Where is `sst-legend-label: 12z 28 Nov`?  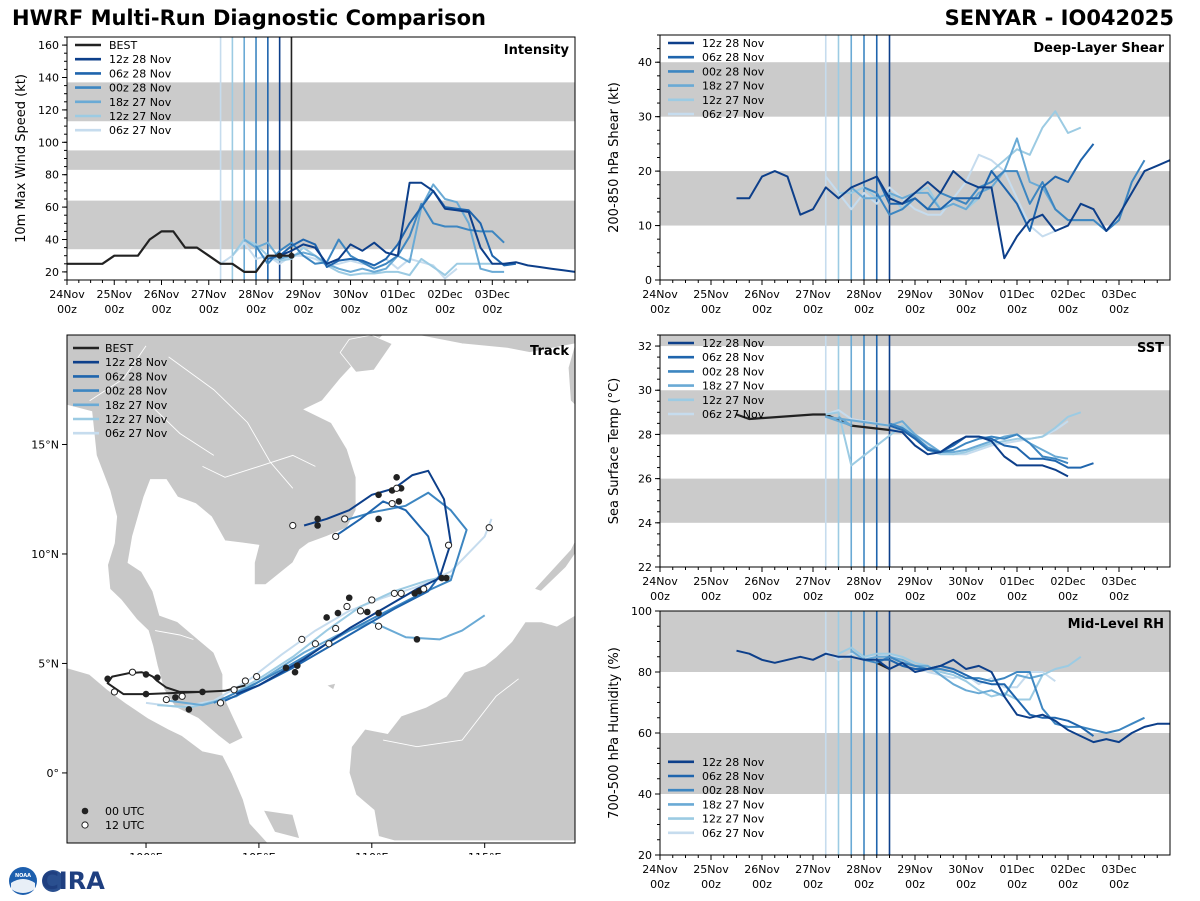
sst-legend-label: 12z 28 Nov is located at coordinates (733, 343).